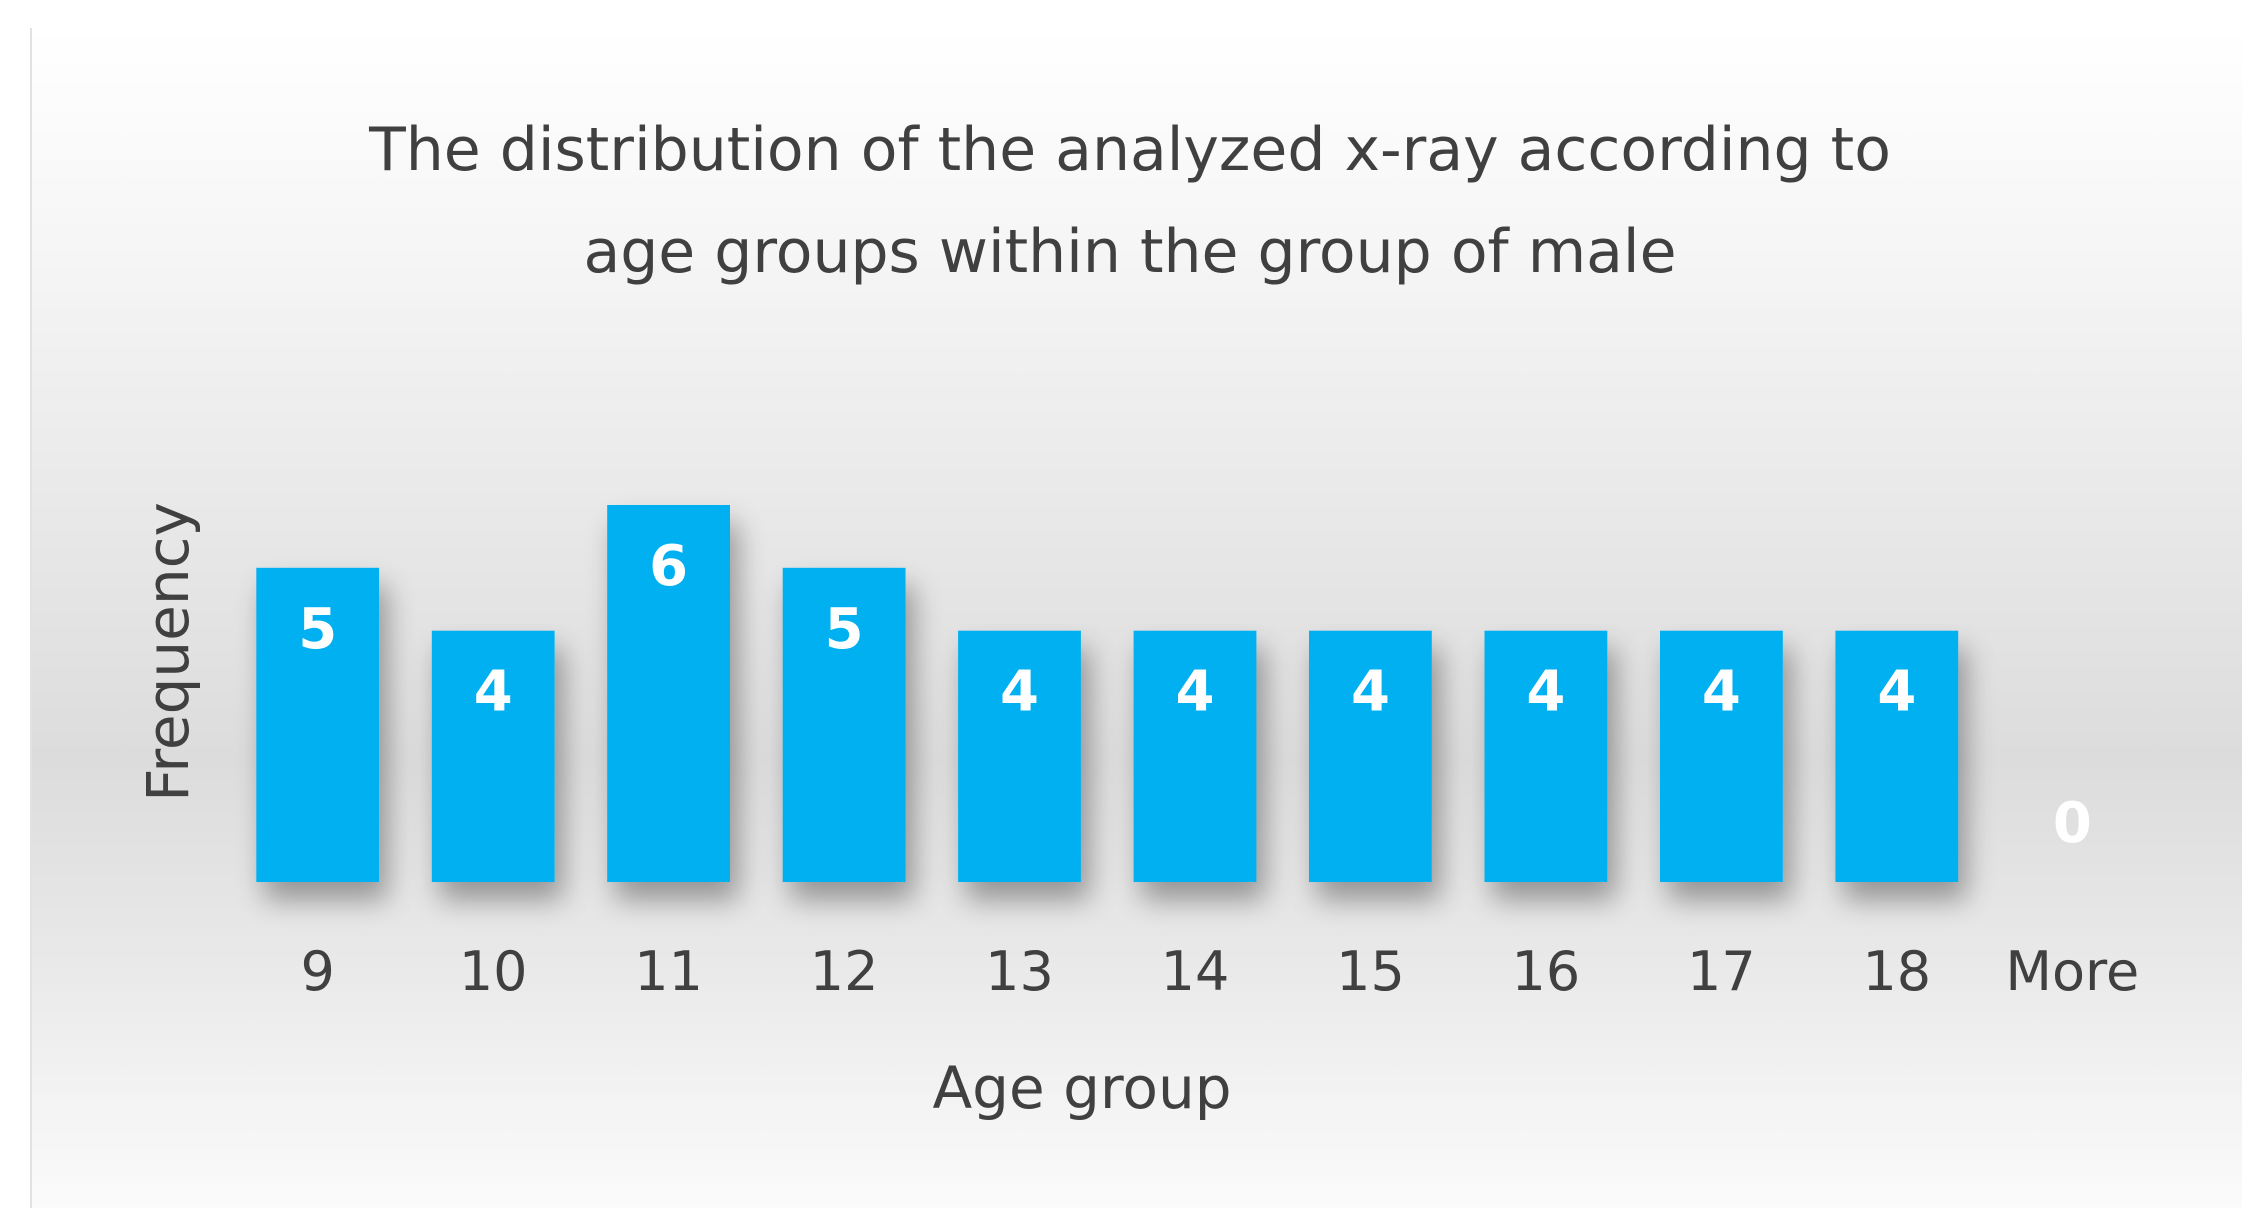 This screenshot has height=1224, width=2260. I want to click on data-label-18: 4, so click(1896, 692).